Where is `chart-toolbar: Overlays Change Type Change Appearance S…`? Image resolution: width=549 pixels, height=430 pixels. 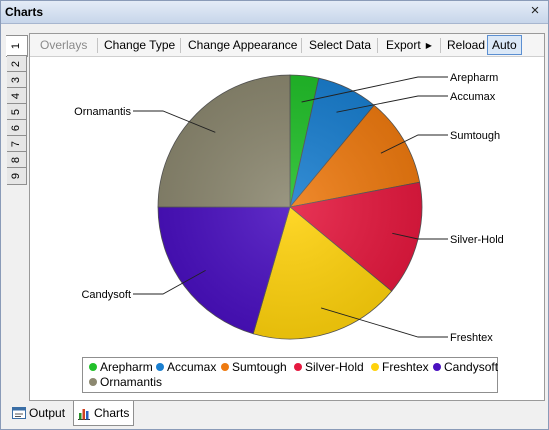 chart-toolbar: Overlays Change Type Change Appearance S… is located at coordinates (287, 45).